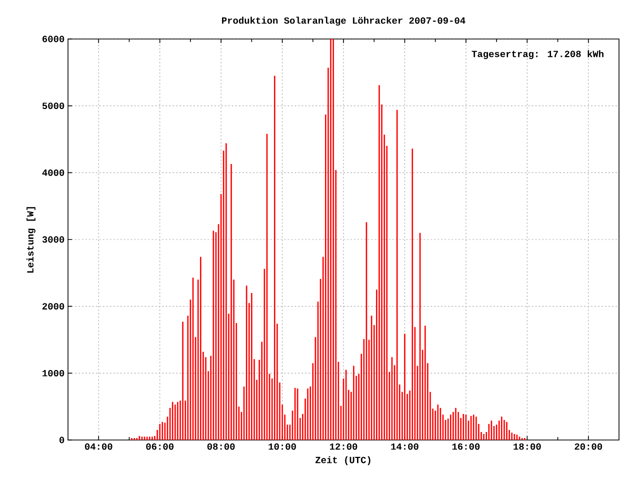 This screenshot has height=480, width=640. What do you see at coordinates (53, 106) in the screenshot?
I see `y-tick-label: 5000` at bounding box center [53, 106].